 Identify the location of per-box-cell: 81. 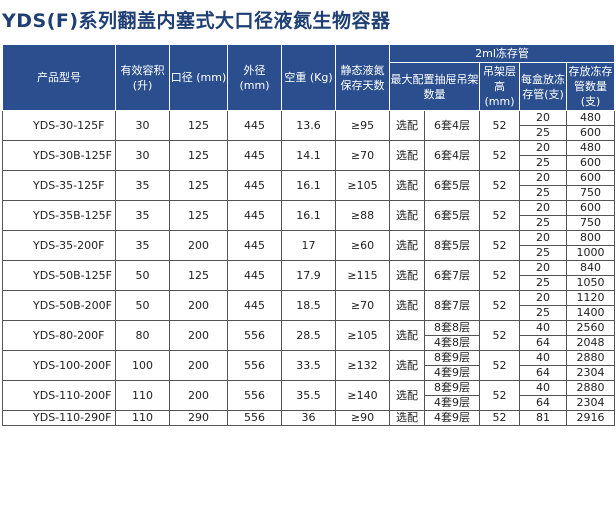
(543, 418).